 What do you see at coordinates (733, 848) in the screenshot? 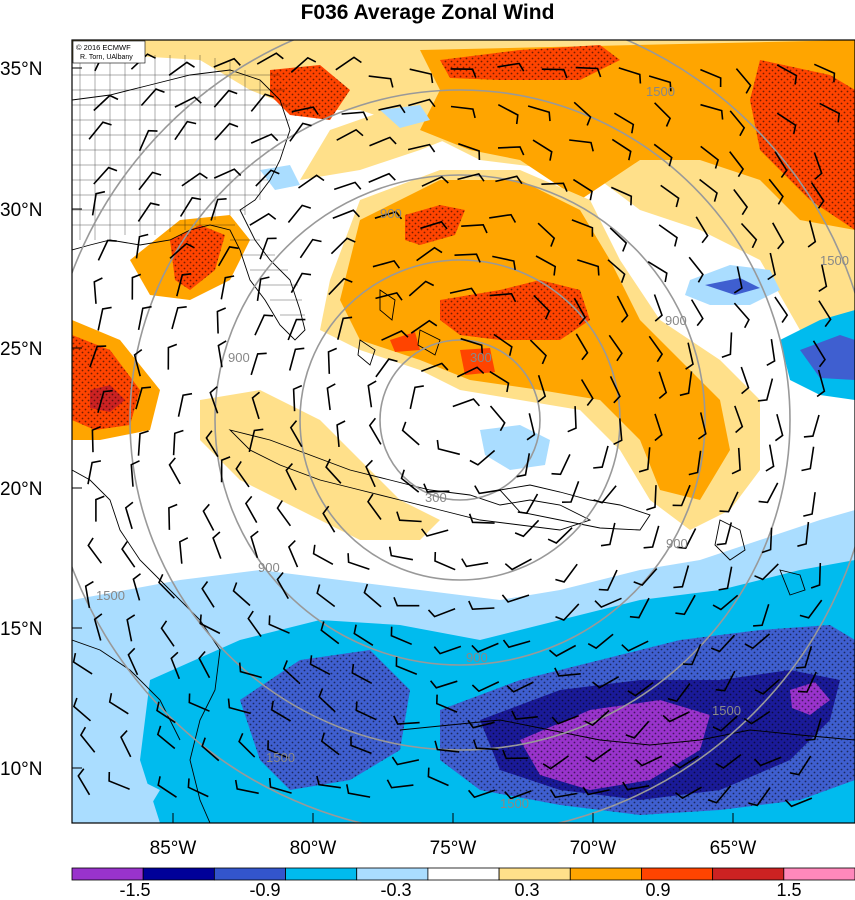
I see `lon-label-65w: 65°W` at bounding box center [733, 848].